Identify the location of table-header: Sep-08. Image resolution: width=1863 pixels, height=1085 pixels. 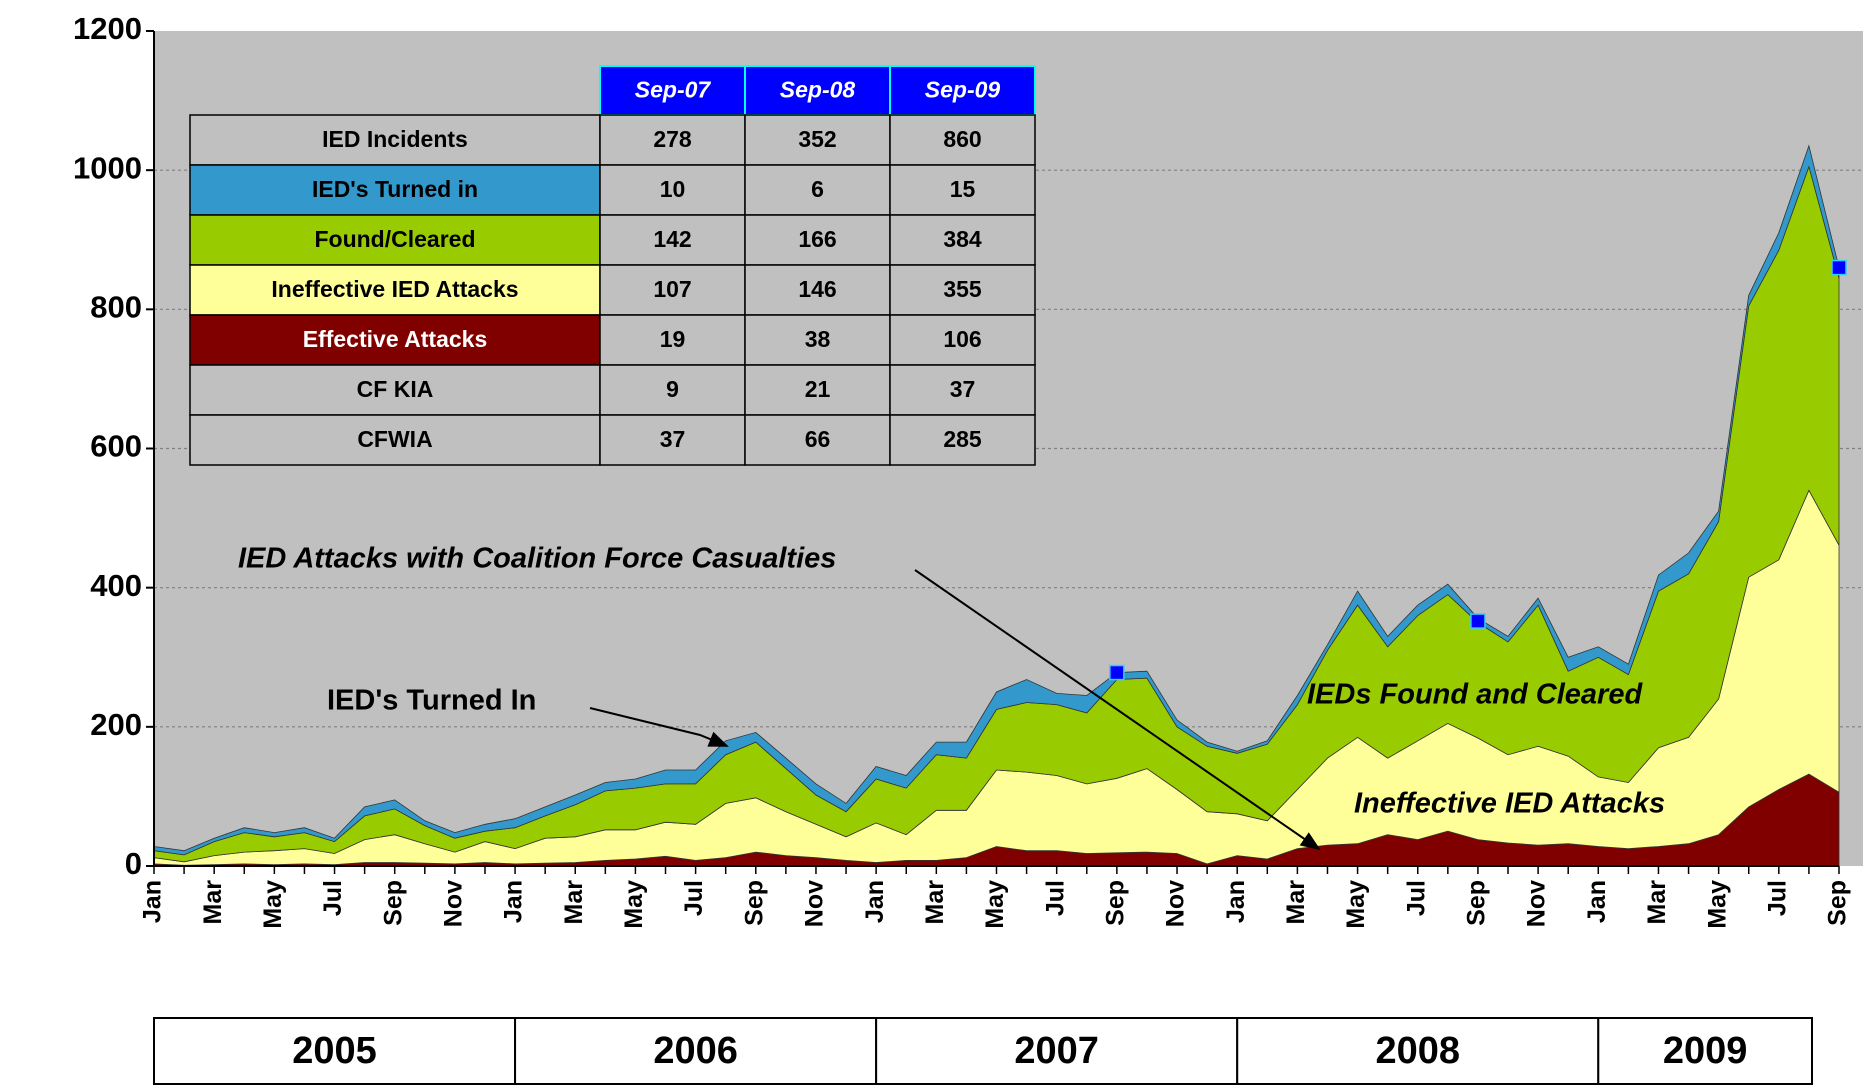
(818, 90).